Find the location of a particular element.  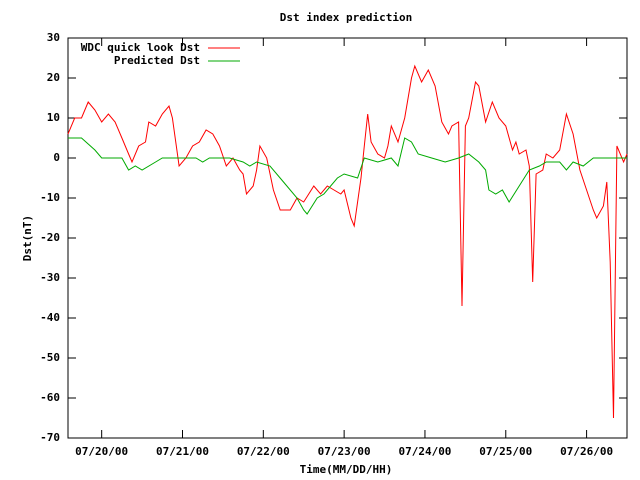

x-tick-label: 07/26/00 is located at coordinates (586, 451).